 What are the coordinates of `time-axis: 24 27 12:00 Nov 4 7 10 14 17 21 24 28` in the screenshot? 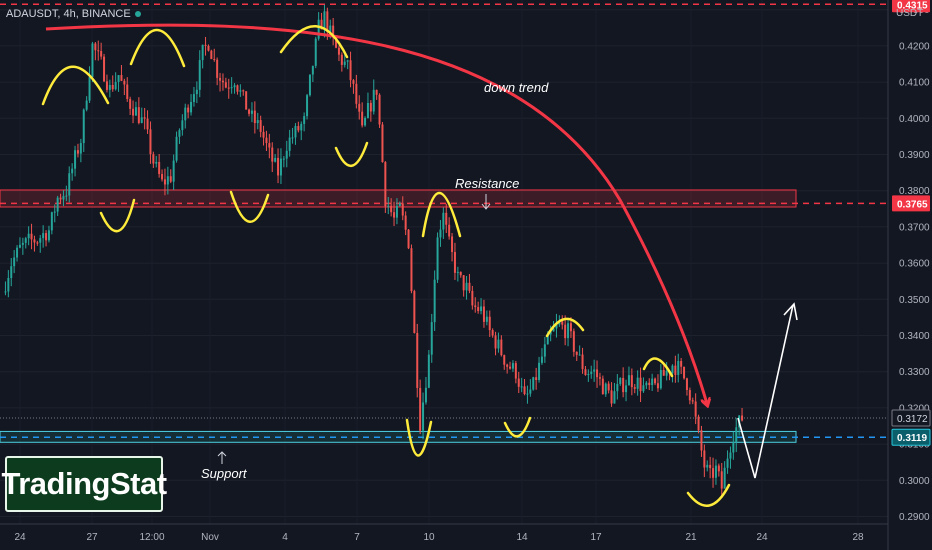 It's located at (439, 537).